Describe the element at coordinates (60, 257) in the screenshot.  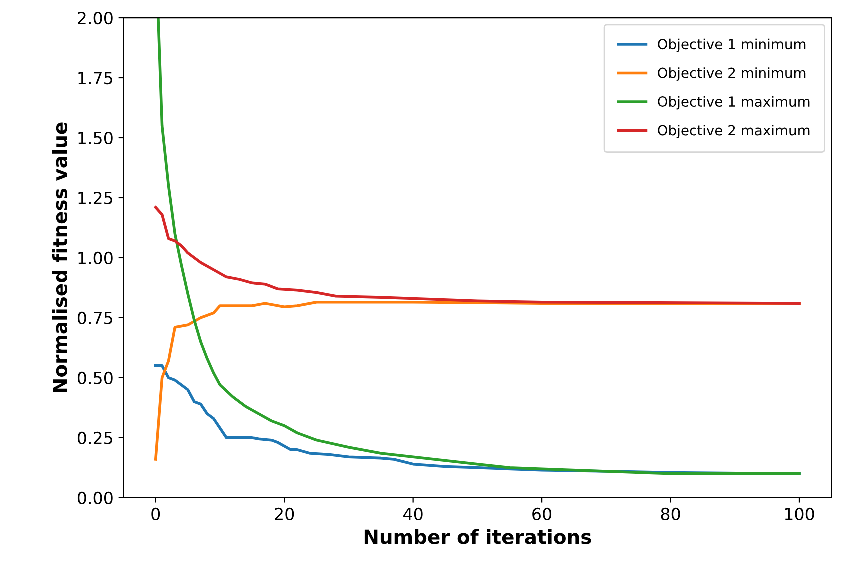
I see `y-axis-title: Normalised fitness value` at that location.